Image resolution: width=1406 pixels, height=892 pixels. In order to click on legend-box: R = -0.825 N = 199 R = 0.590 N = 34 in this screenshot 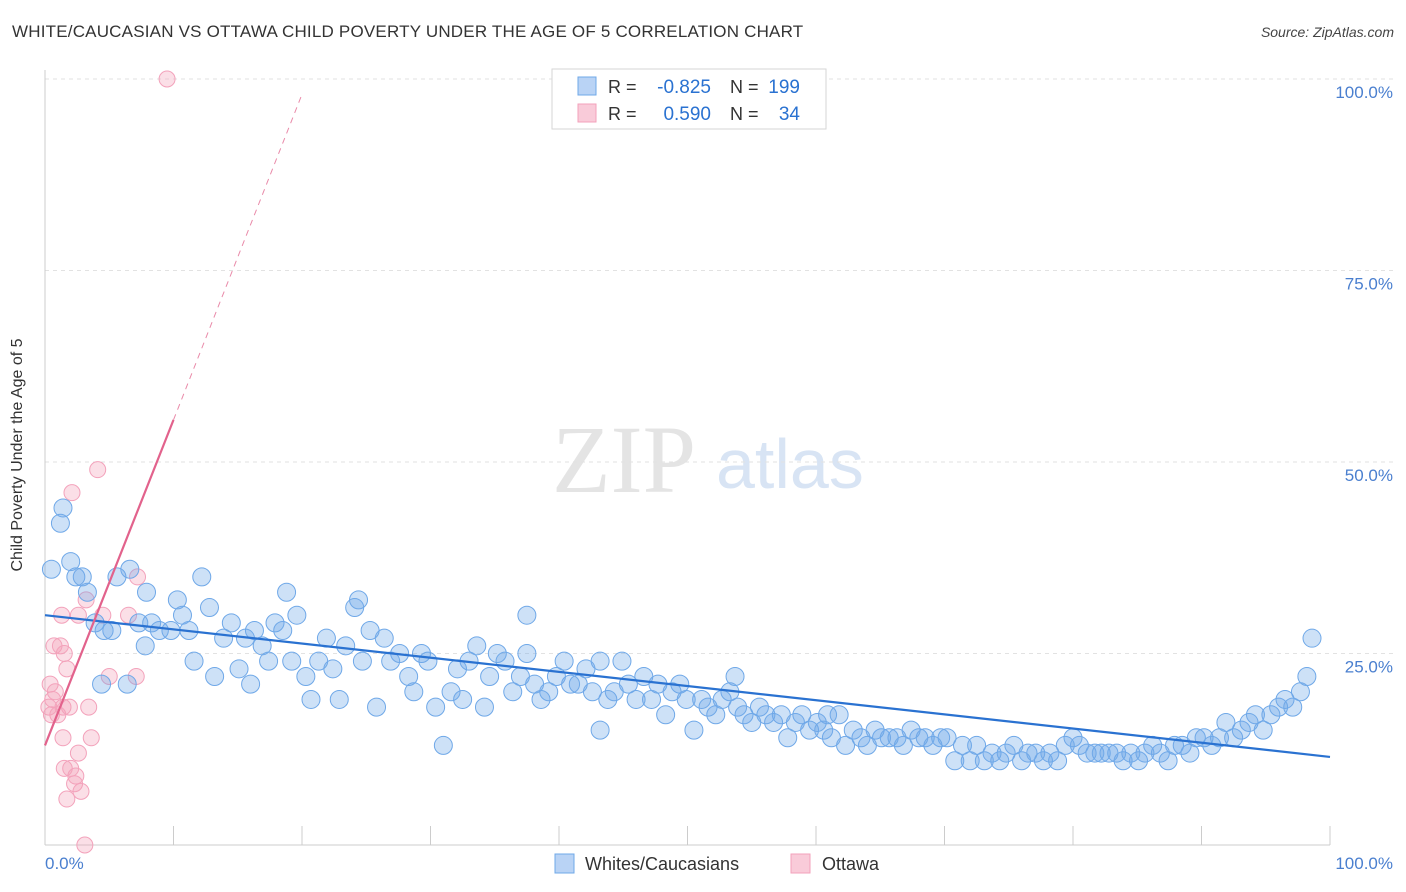, I will do `click(689, 99)`.